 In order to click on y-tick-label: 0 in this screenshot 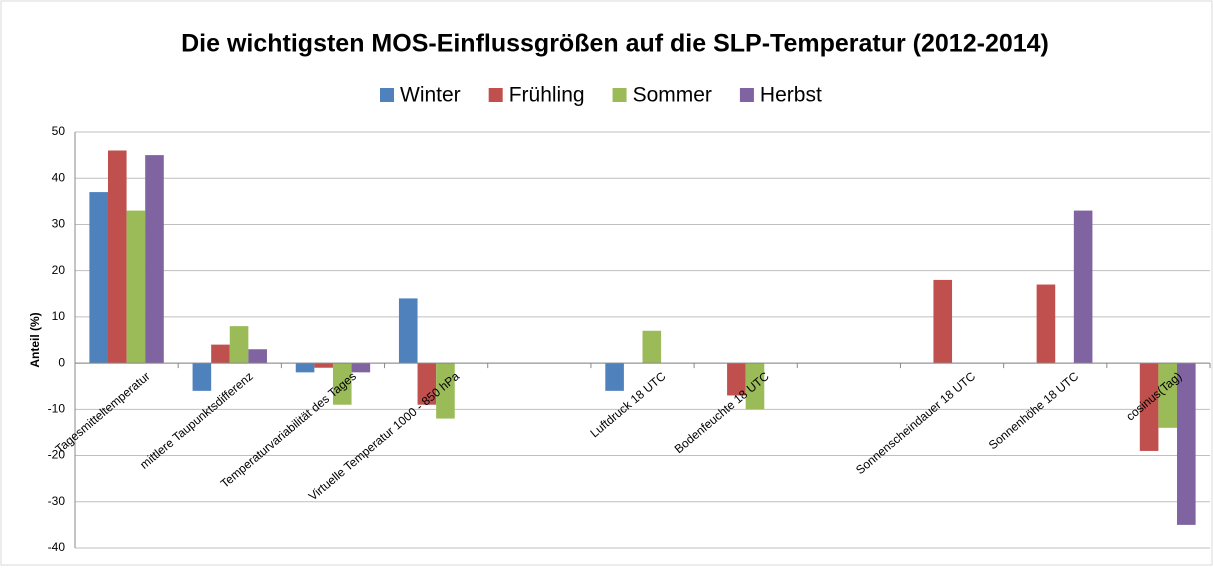, I will do `click(61, 362)`.